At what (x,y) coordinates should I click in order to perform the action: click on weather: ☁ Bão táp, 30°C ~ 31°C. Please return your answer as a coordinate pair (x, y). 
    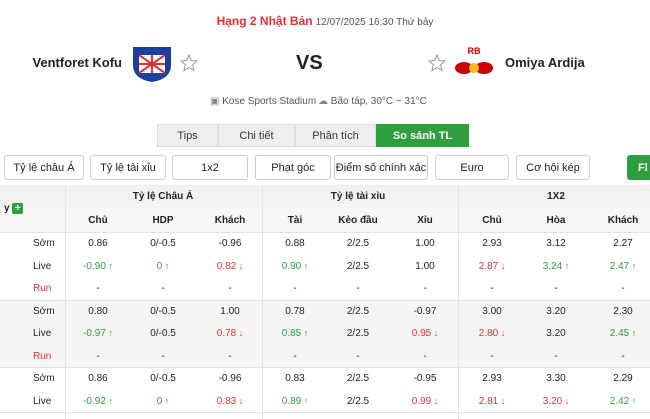
    Looking at the image, I should click on (372, 101).